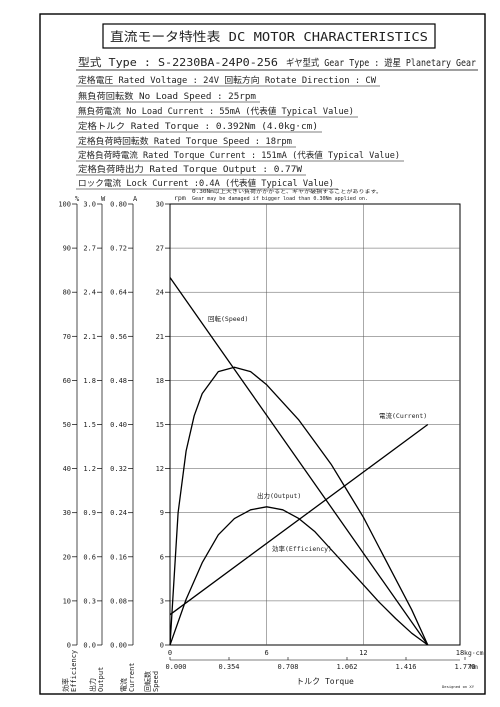 This screenshot has width=500, height=707. What do you see at coordinates (118, 513) in the screenshot?
I see `current-tick-label: 0.24` at bounding box center [118, 513].